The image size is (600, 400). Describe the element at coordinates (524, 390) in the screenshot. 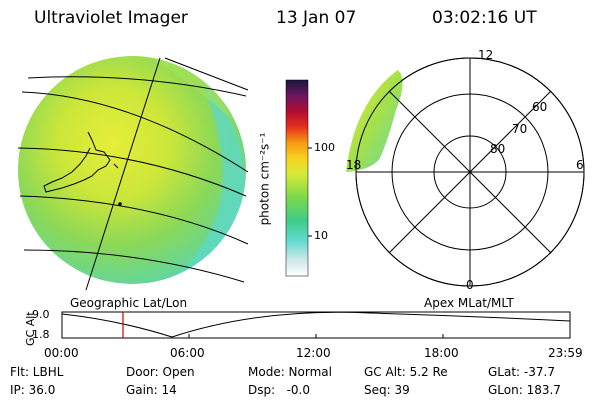

I see `status-glon: GLon: 183.7` at that location.